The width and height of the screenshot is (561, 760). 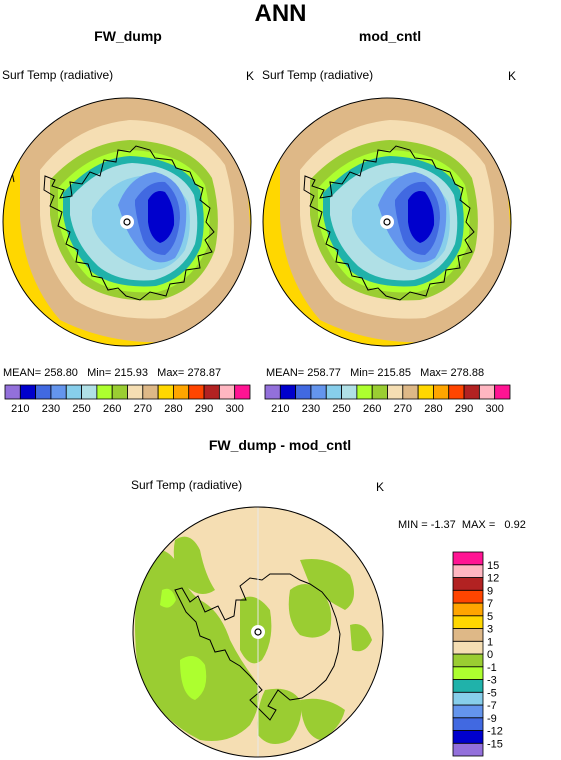 What do you see at coordinates (493, 579) in the screenshot?
I see `diff-colorbar-tick-label: 12` at bounding box center [493, 579].